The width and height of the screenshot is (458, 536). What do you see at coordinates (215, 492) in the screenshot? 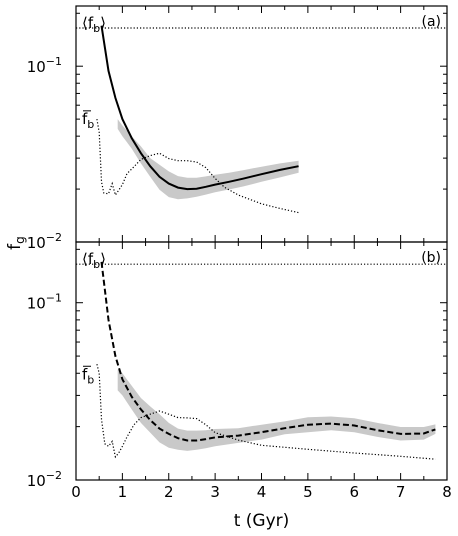
I see `x-tick-label: 3` at bounding box center [215, 492].